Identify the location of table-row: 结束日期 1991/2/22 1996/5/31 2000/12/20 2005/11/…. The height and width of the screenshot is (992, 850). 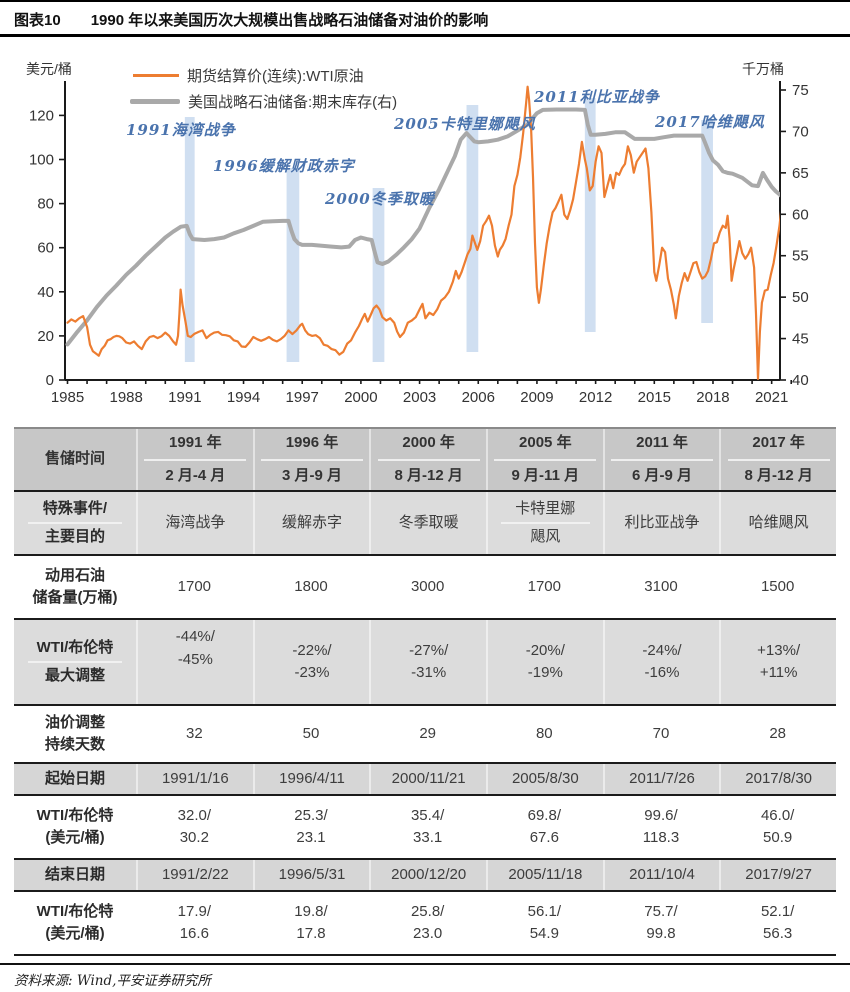
(425, 874).